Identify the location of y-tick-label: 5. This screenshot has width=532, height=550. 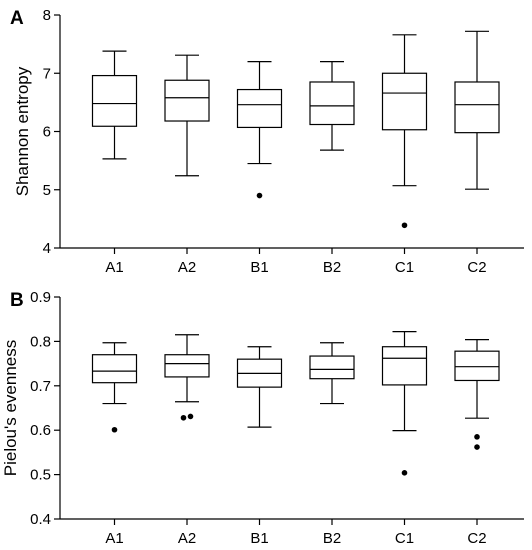
(47, 190).